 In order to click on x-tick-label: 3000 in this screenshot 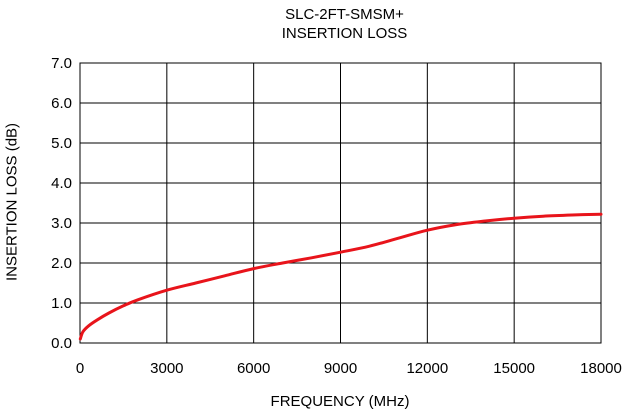, I will do `click(166, 368)`.